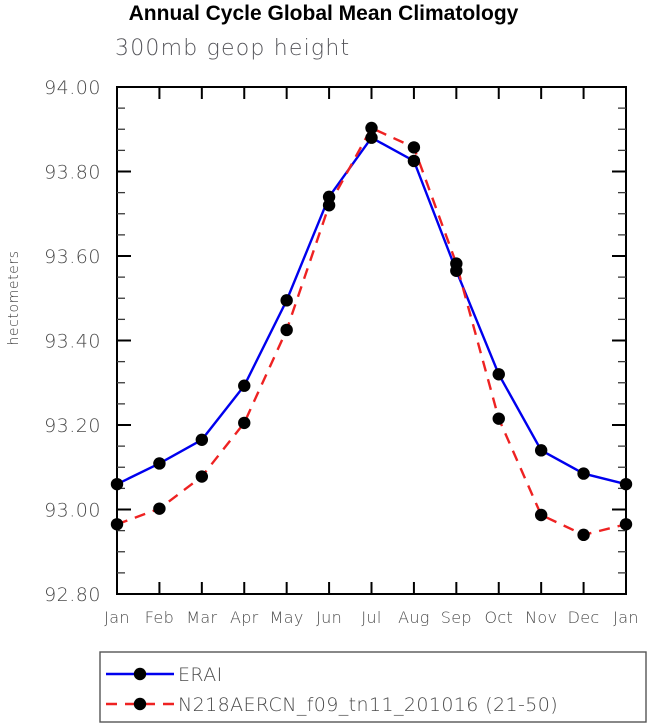  I want to click on y-tick-labels: 92.80 93.00 93.20 93.40 93.60 93.80 94.00, so click(72, 341).